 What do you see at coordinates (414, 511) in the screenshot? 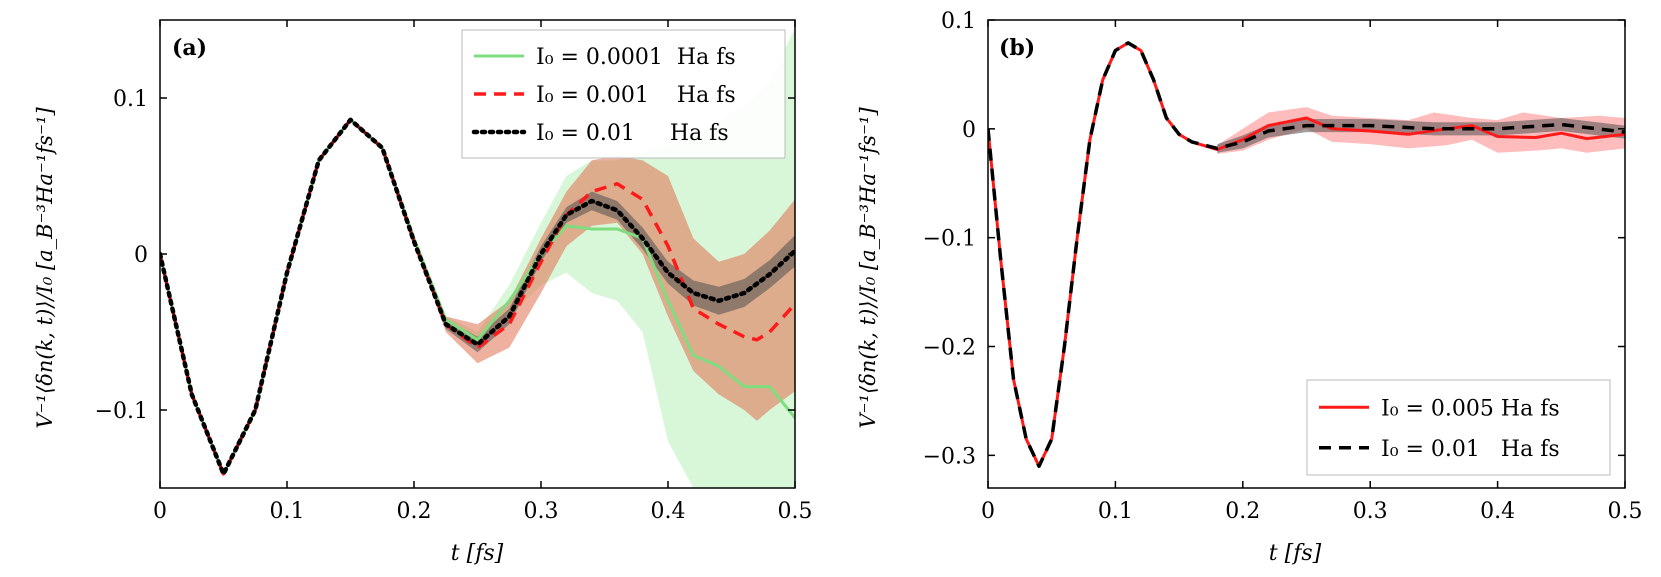
I see `x-tick-label-1-2: 0.2` at bounding box center [414, 511].